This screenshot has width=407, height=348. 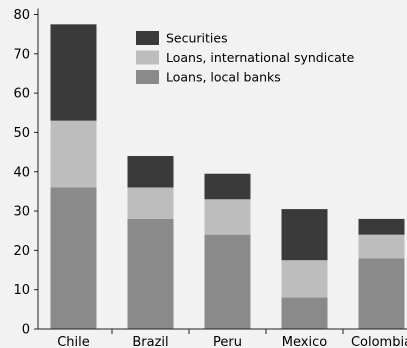 I want to click on y-tick-label-40: 40, so click(x=21, y=172).